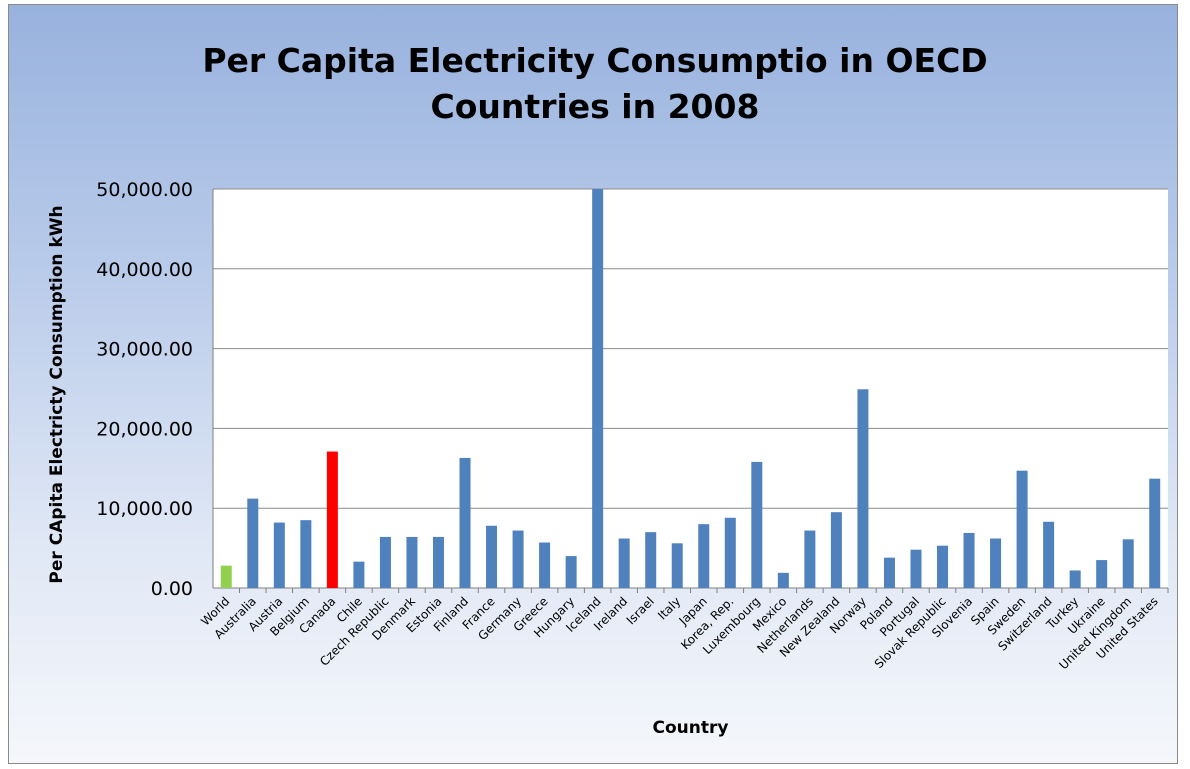 The width and height of the screenshot is (1190, 769). What do you see at coordinates (172, 589) in the screenshot?
I see `y-tick-label: 0.00` at bounding box center [172, 589].